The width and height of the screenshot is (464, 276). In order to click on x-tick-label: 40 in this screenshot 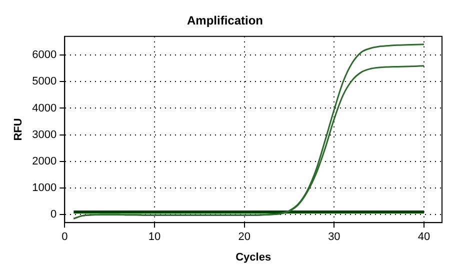, I will do `click(424, 237)`.